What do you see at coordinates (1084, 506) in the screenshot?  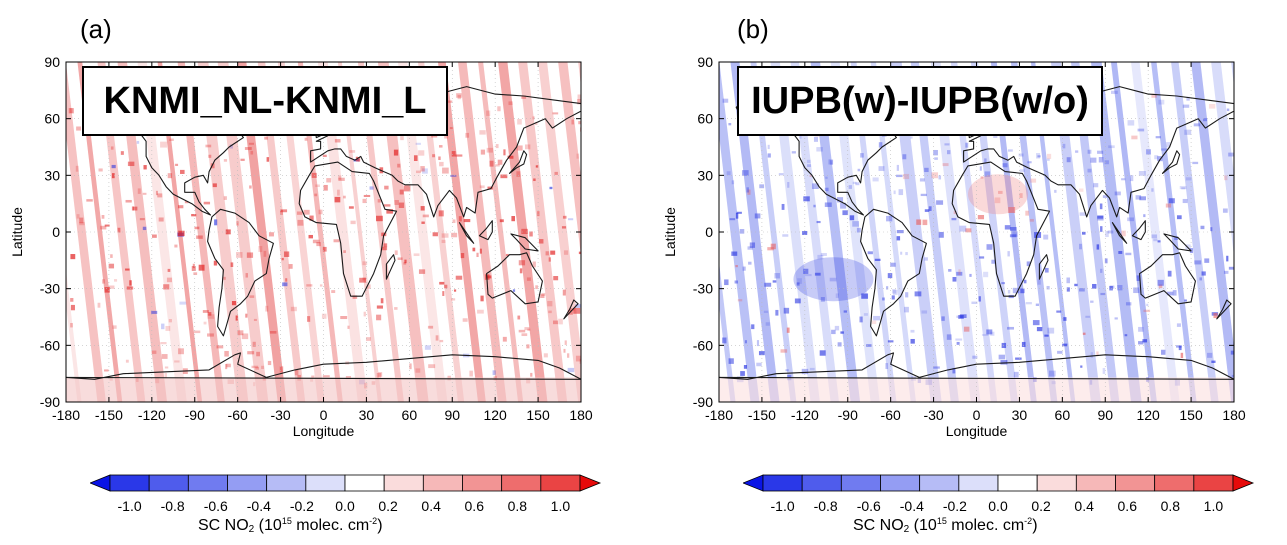 I see `colorbar-tick-label: 0.4` at bounding box center [1084, 506].